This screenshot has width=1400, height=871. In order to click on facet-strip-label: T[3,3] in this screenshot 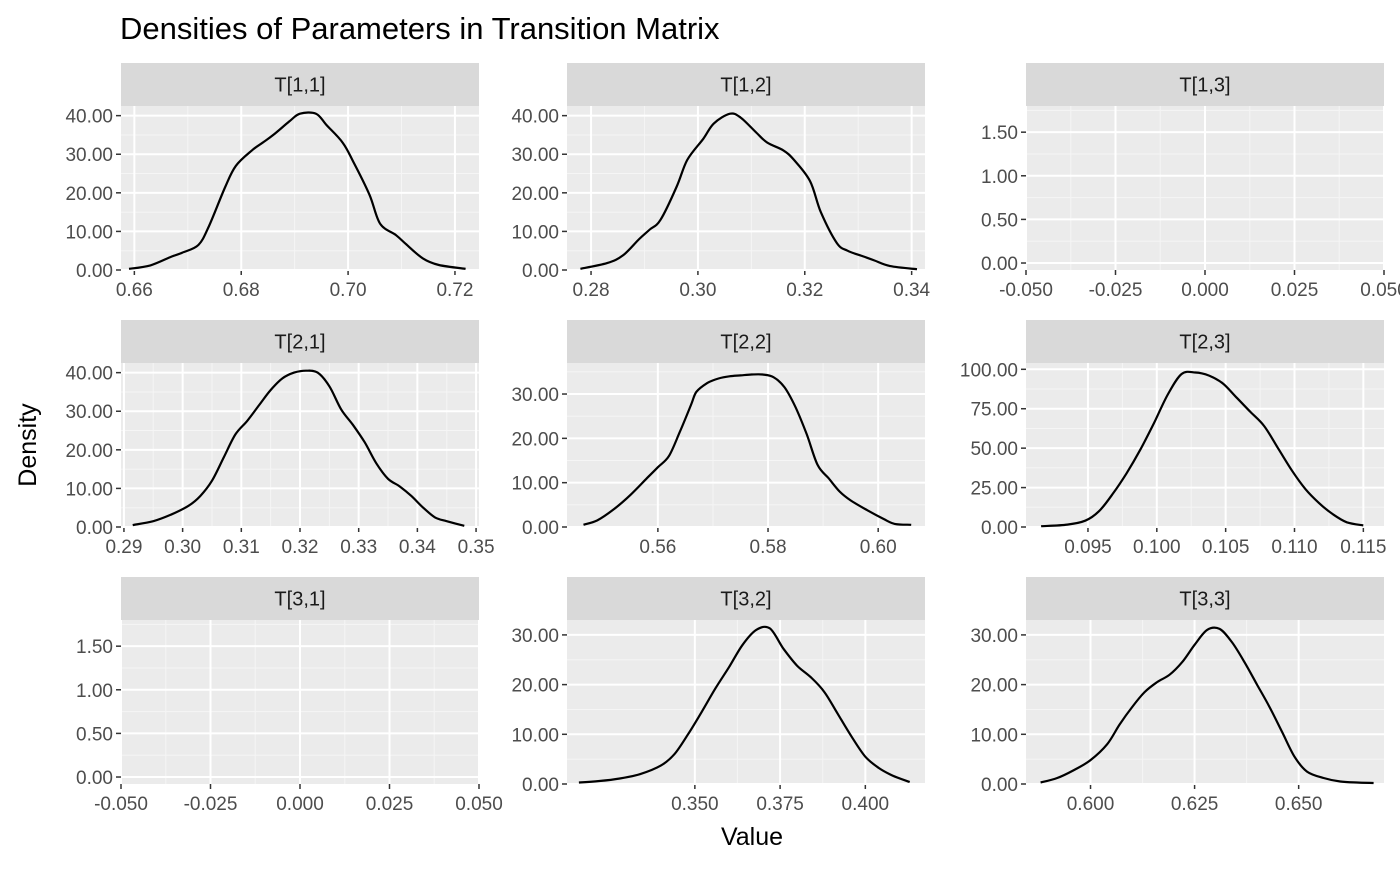, I will do `click(1204, 600)`.